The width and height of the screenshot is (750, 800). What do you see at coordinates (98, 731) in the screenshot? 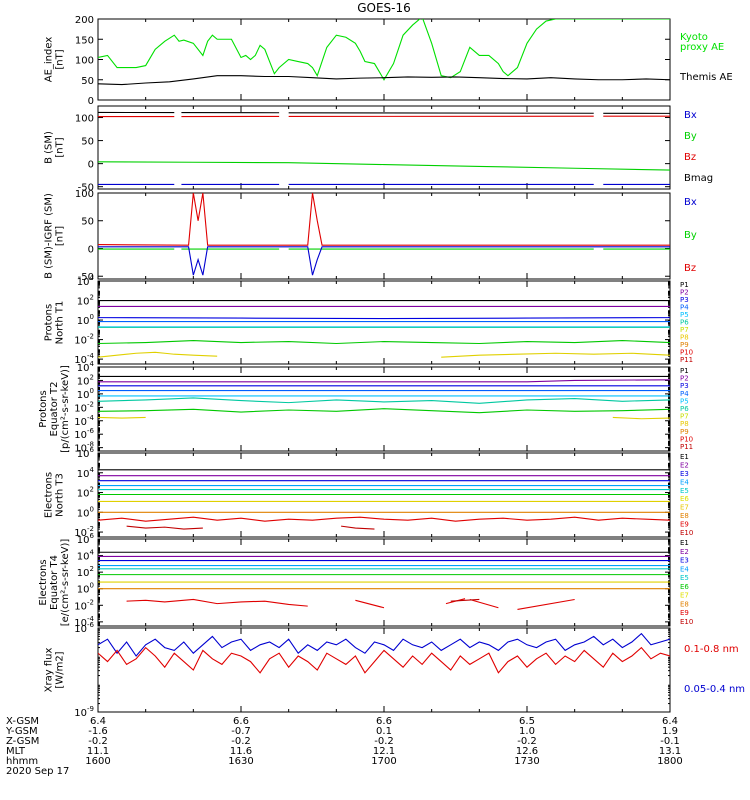
I see `time-axis-value: -1.6` at bounding box center [98, 731].